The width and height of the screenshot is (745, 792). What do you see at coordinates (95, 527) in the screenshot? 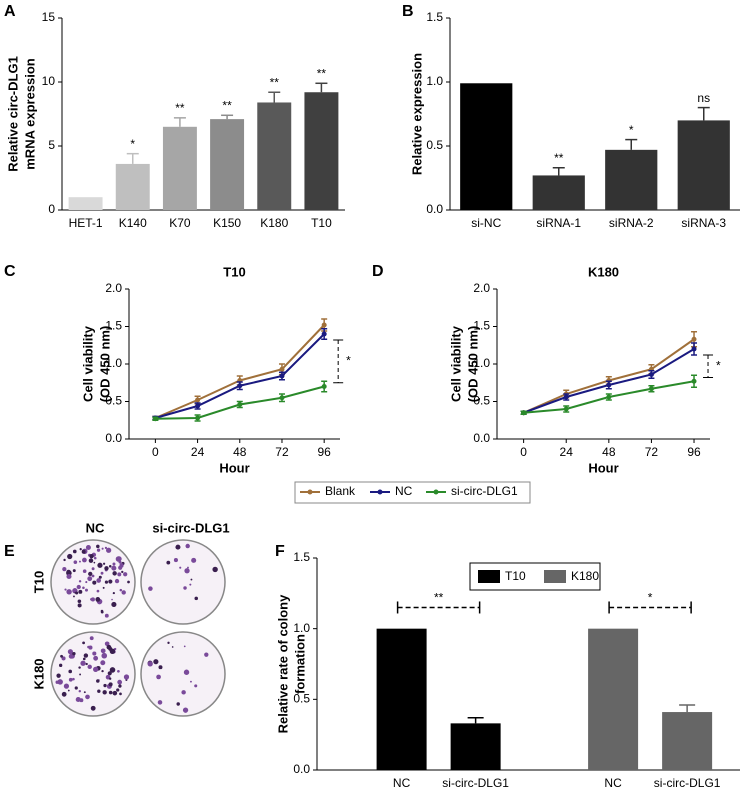
I see `column-label: NC` at bounding box center [95, 527].